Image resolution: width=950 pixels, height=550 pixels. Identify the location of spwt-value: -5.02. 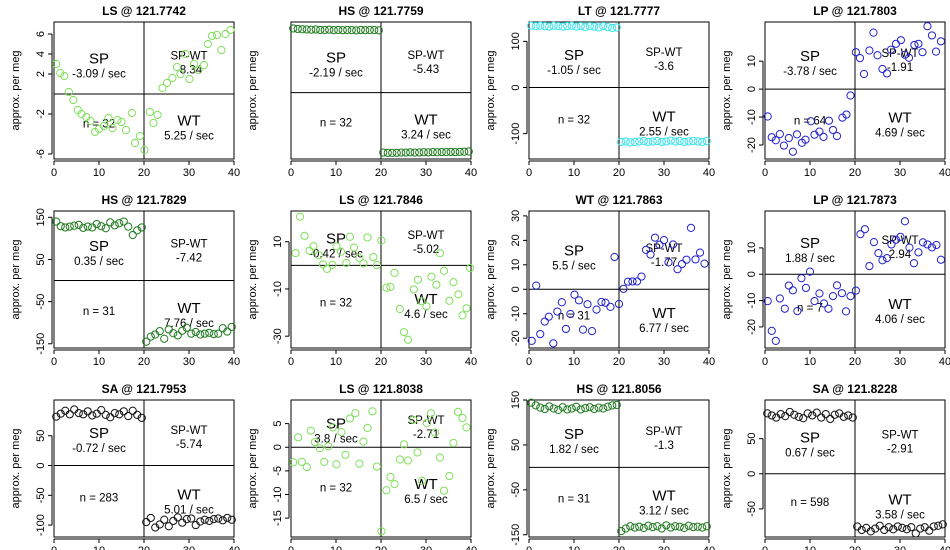
(426, 250).